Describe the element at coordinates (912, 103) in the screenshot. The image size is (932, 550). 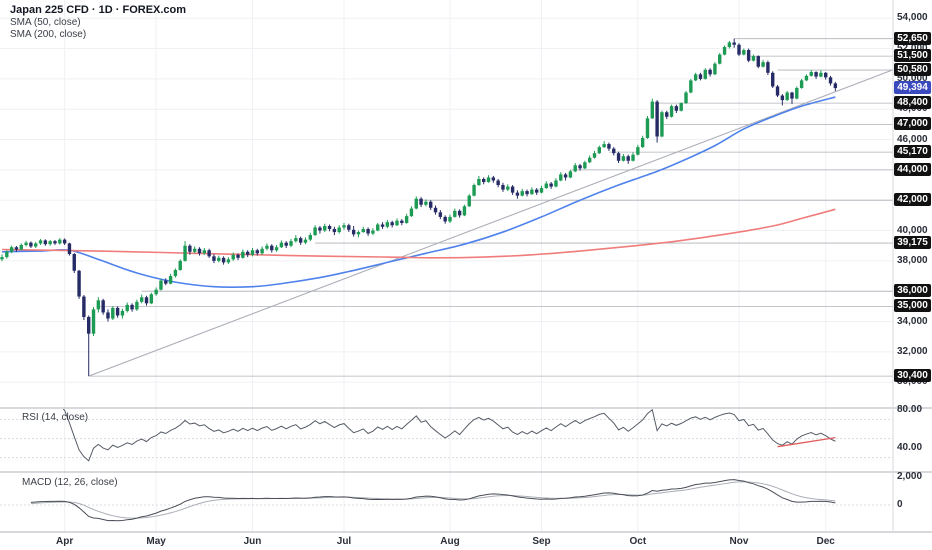
I see `price-level-label: 48,400` at that location.